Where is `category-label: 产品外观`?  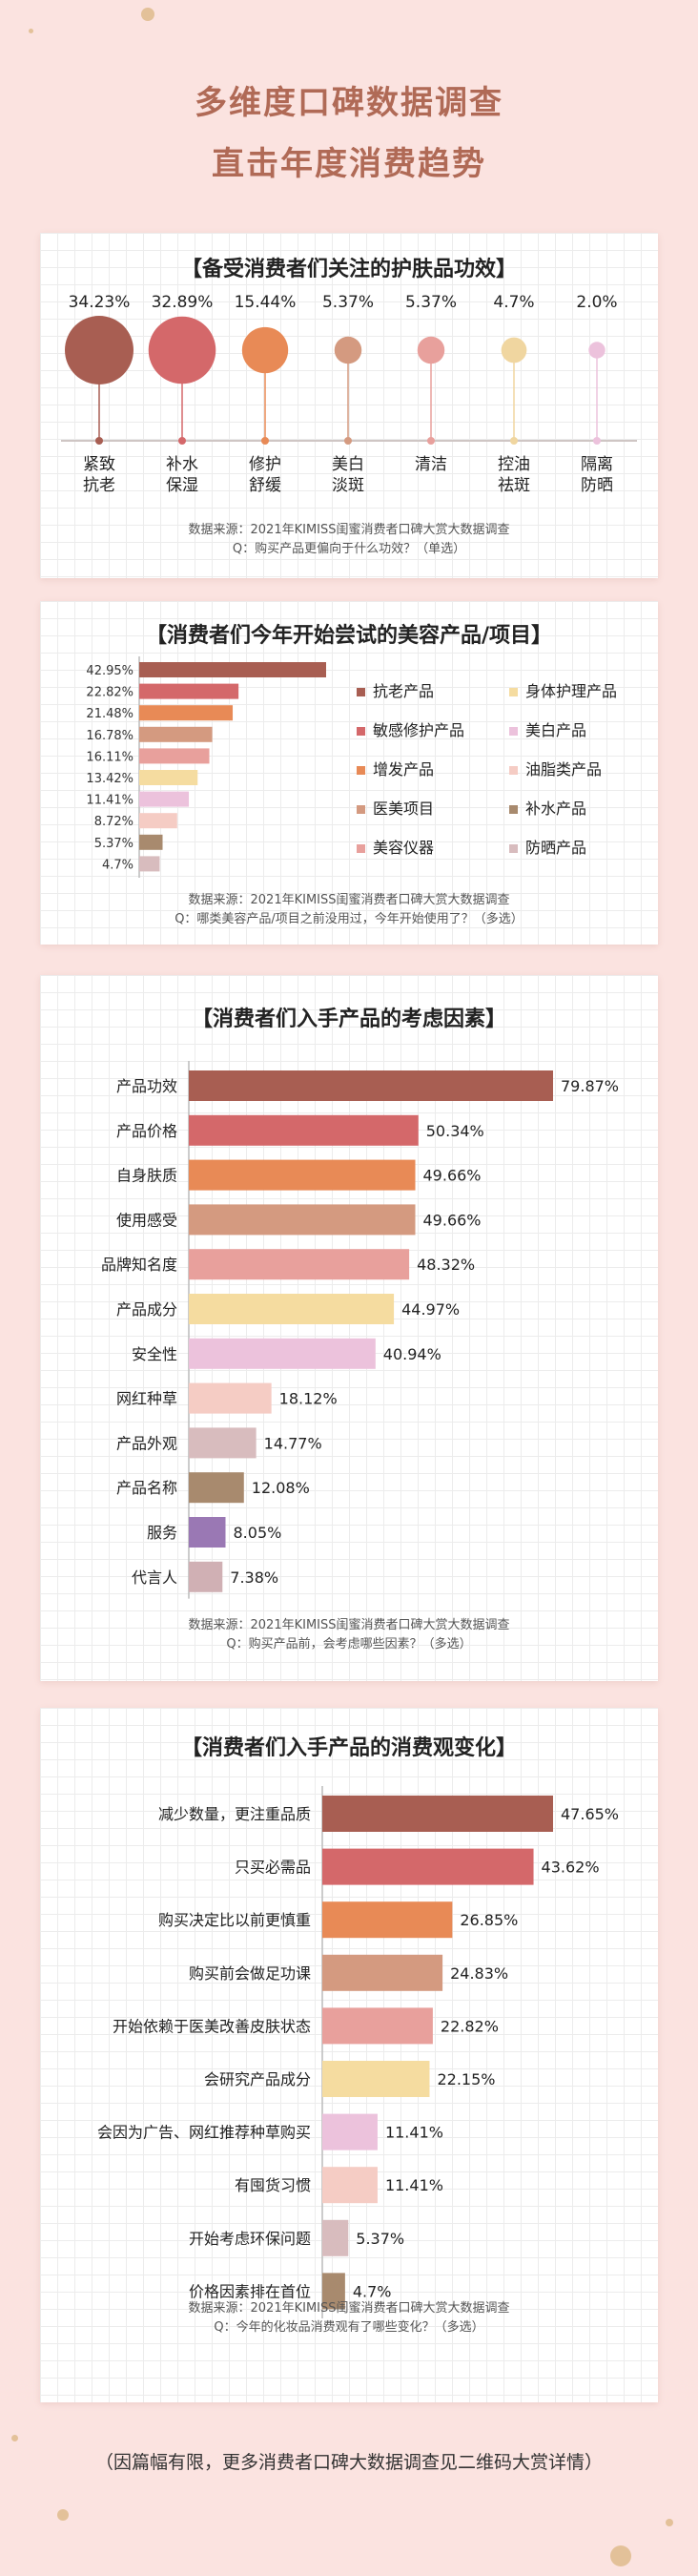
category-label: 产品外观 is located at coordinates (146, 1443).